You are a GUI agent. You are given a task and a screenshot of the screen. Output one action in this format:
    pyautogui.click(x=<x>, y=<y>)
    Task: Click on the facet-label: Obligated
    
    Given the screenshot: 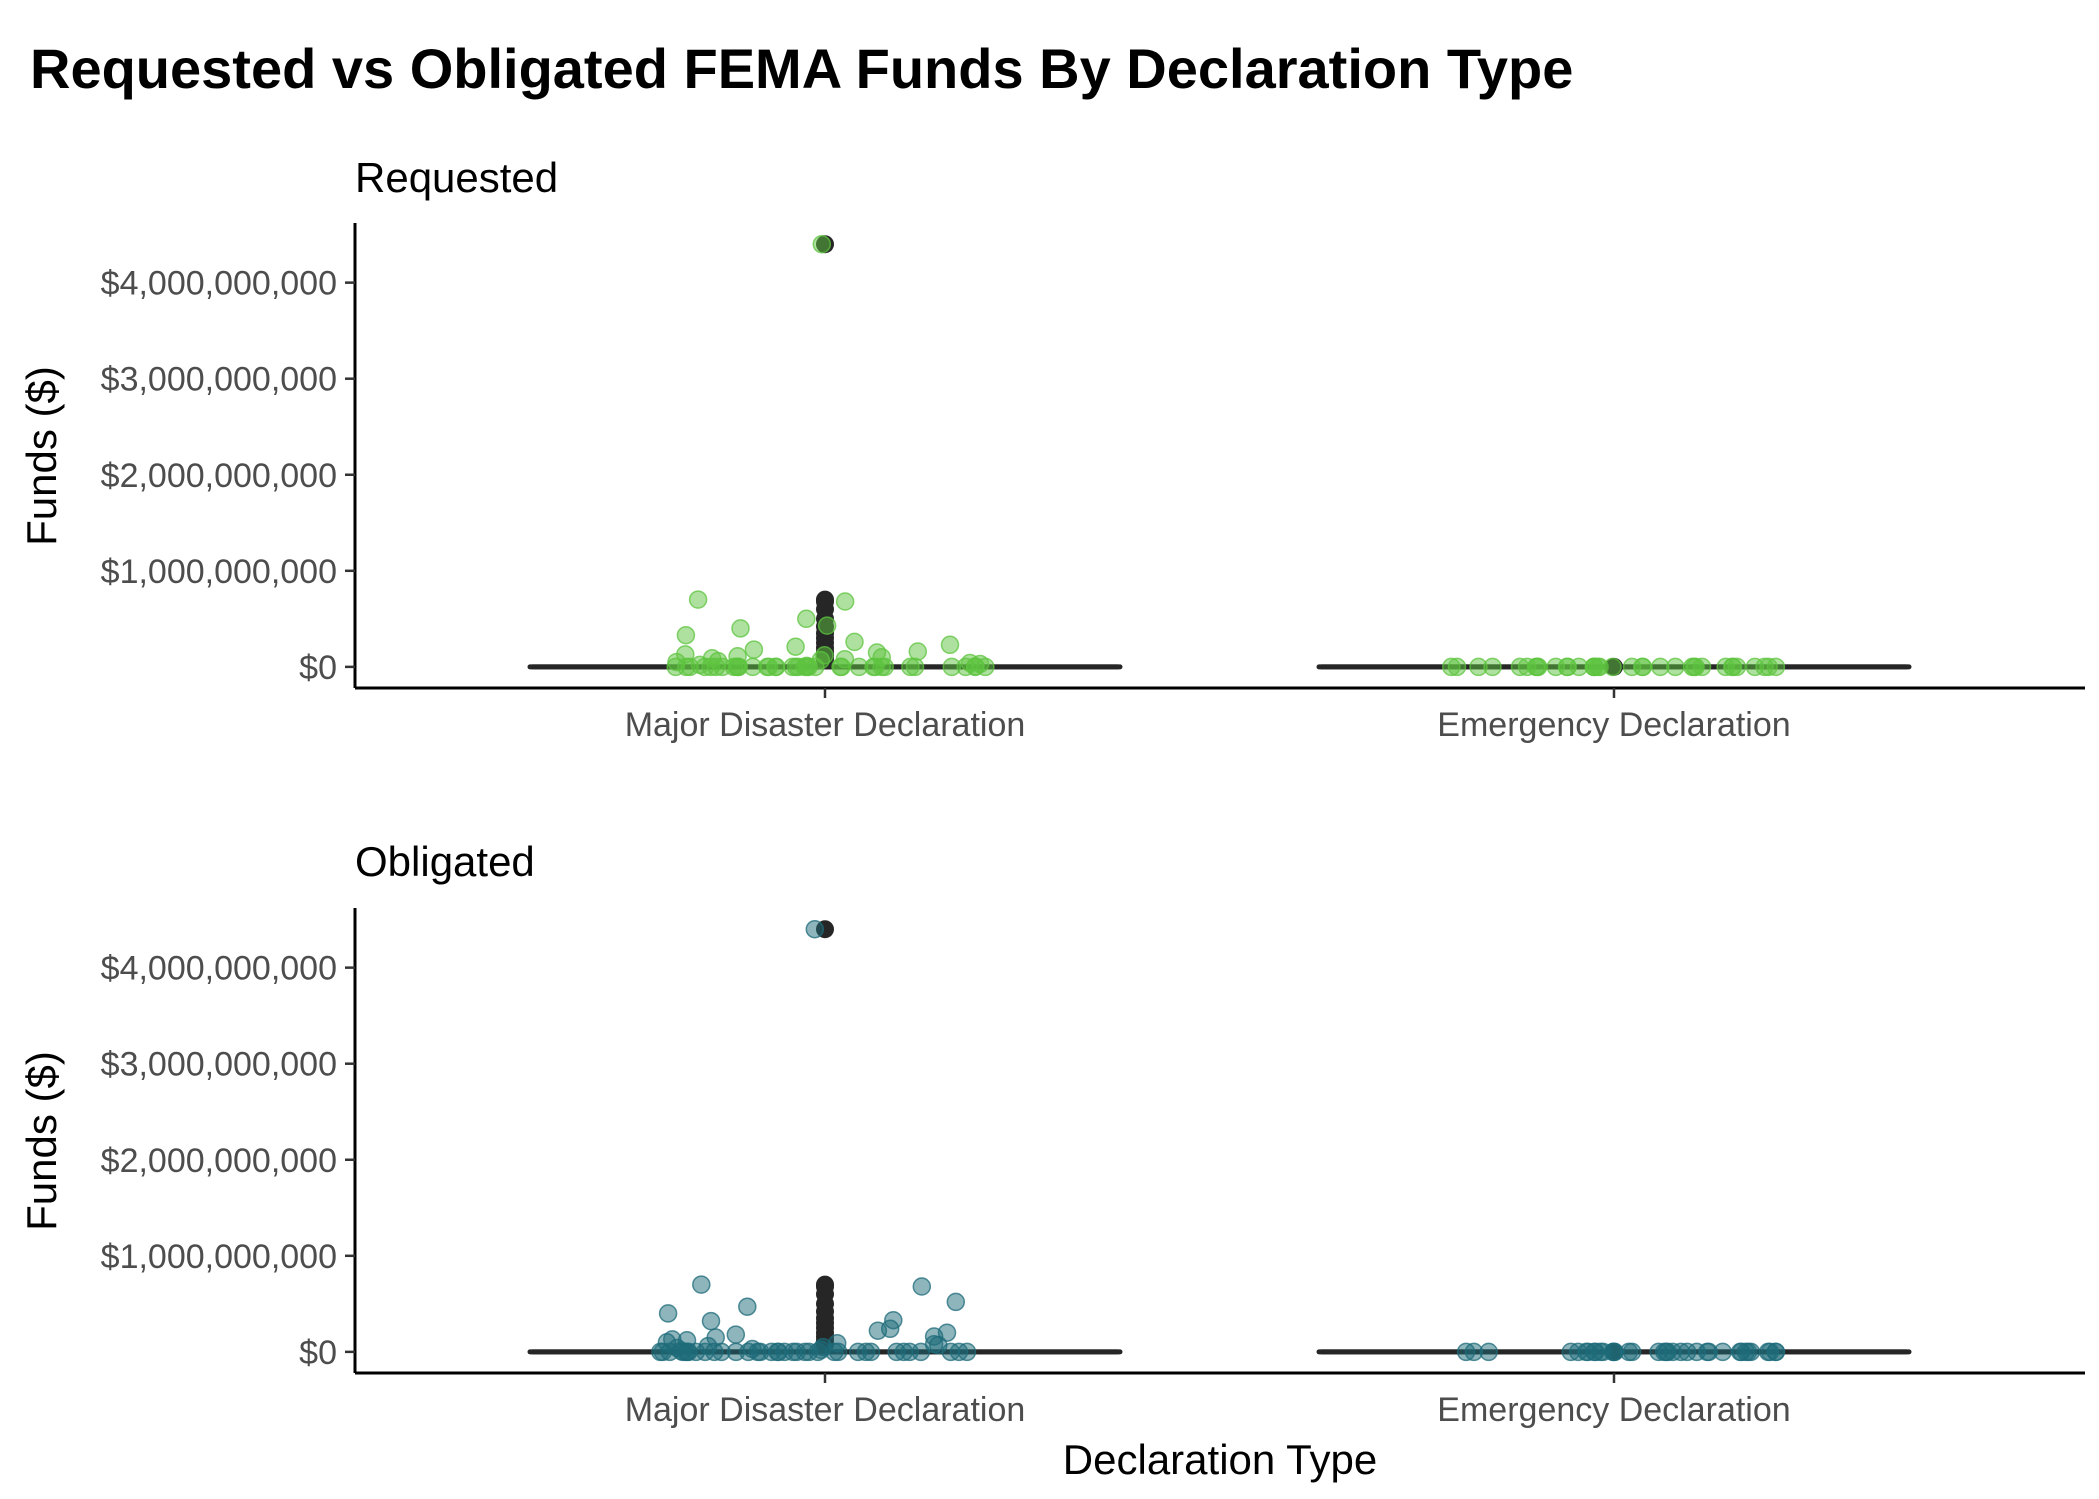 What is the action you would take?
    pyautogui.click(x=445, y=861)
    